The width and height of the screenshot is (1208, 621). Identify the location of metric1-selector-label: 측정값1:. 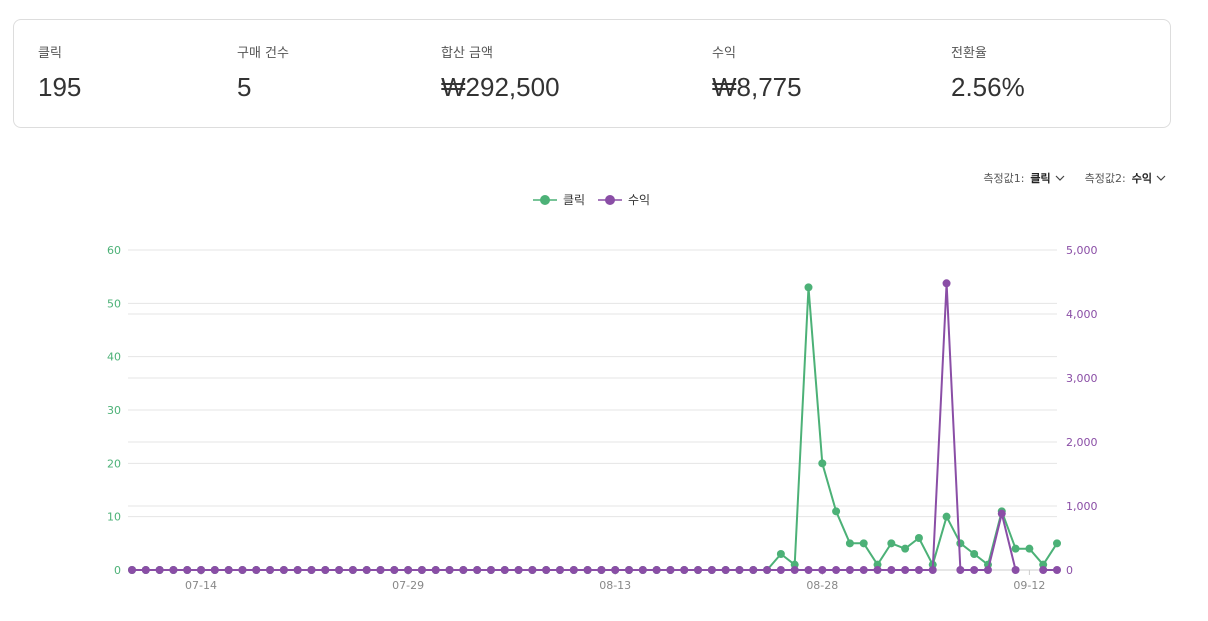
(1004, 178).